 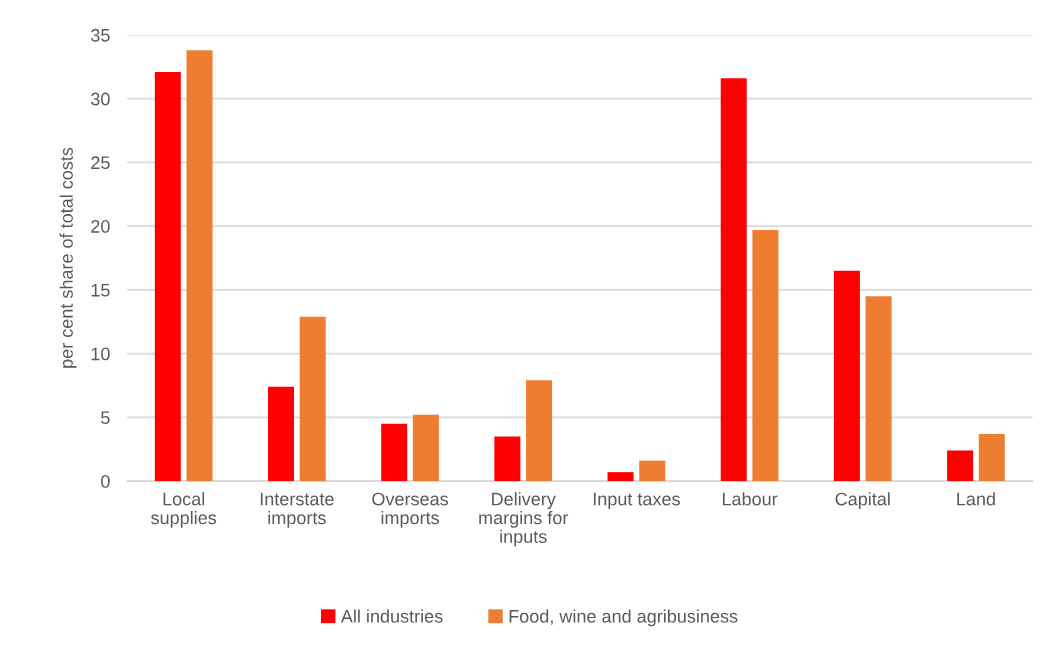 I want to click on x-tick-label: Delivery margins for inputs, so click(x=524, y=519).